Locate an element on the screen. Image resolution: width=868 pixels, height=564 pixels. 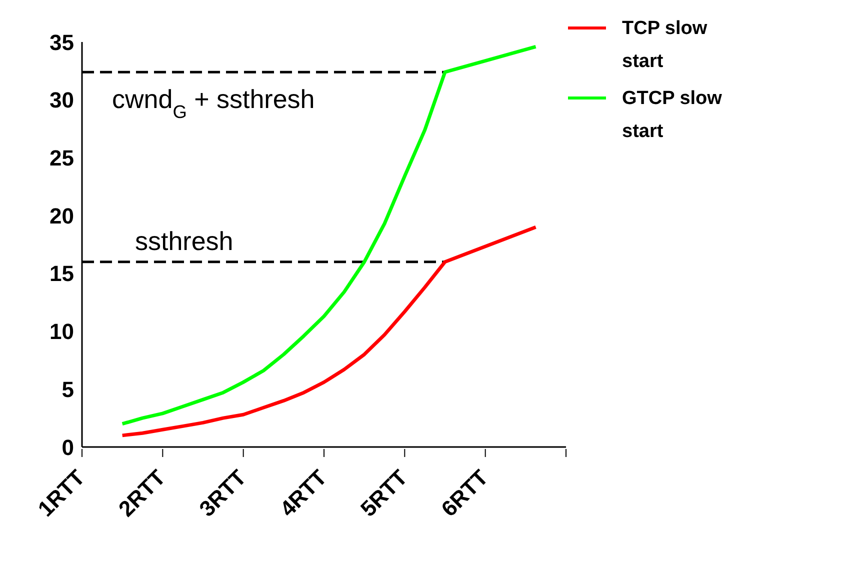
y-tick-label: 10 is located at coordinates (62, 331).